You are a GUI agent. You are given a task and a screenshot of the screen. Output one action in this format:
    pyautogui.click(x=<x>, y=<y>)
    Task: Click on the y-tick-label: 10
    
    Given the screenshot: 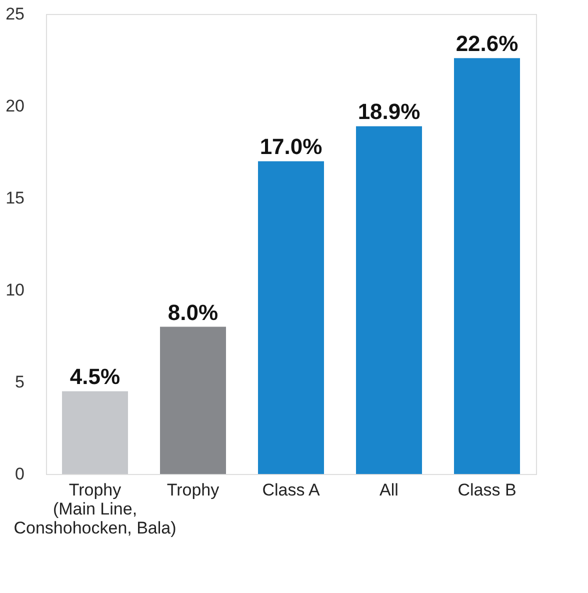 What is the action you would take?
    pyautogui.click(x=15, y=290)
    